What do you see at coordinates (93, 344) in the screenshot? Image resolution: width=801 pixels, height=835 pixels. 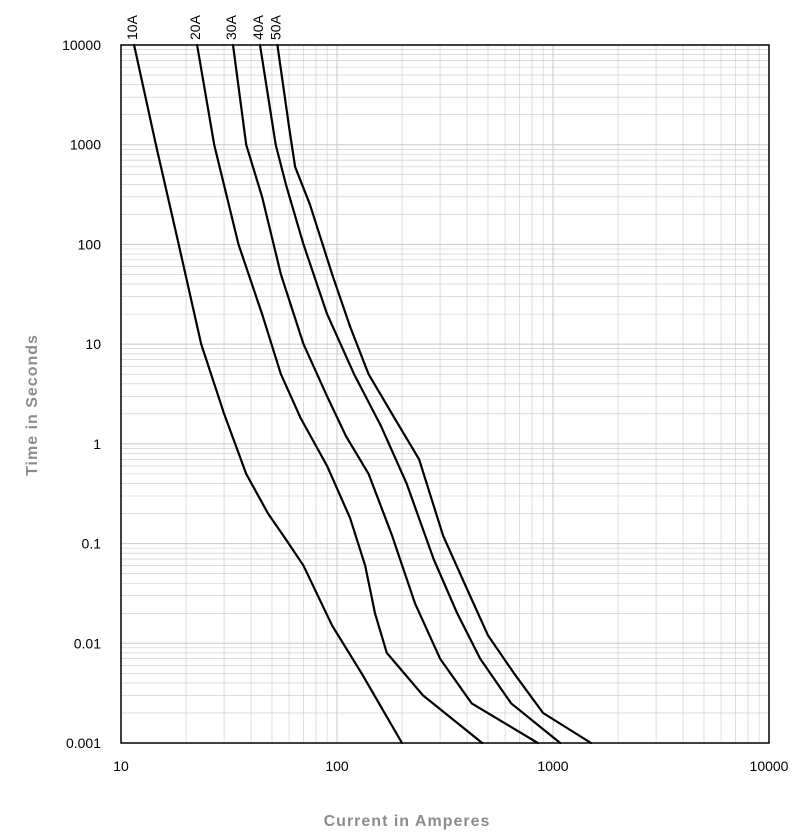 I see `y-tick-label: 10` at bounding box center [93, 344].